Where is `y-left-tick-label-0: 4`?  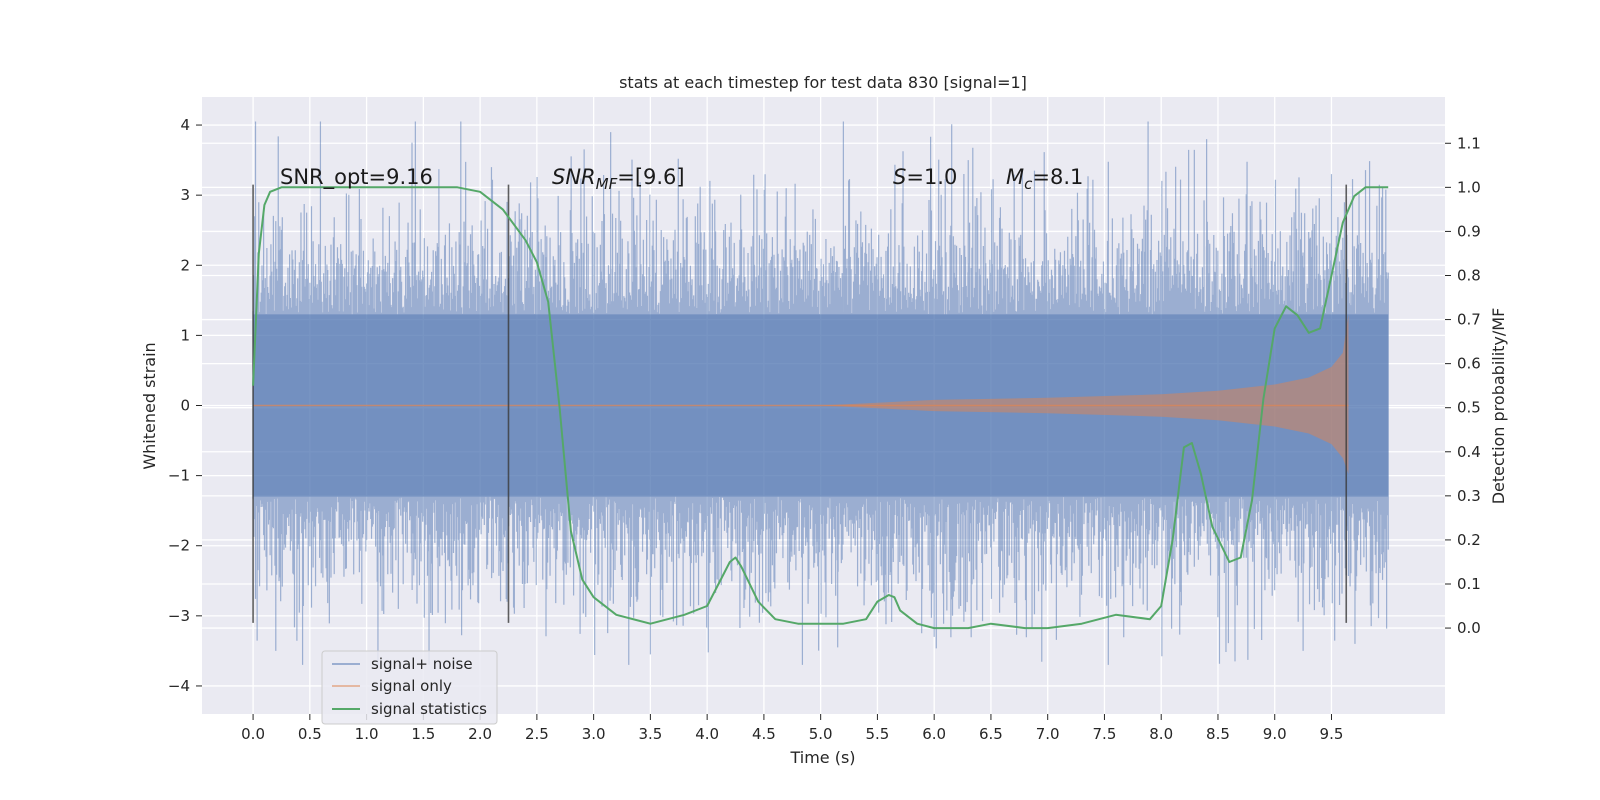
y-left-tick-label-0: 4 is located at coordinates (185, 125).